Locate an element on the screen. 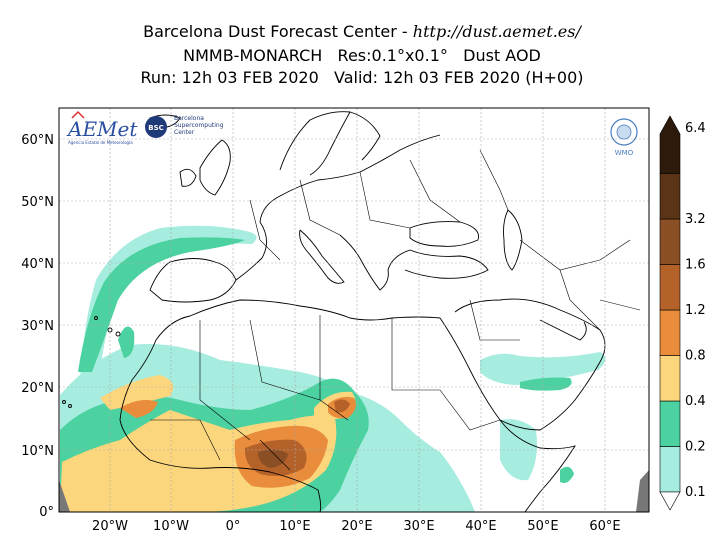 This screenshot has width=724, height=552. wmo-logo-text: WMO is located at coordinates (624, 153).